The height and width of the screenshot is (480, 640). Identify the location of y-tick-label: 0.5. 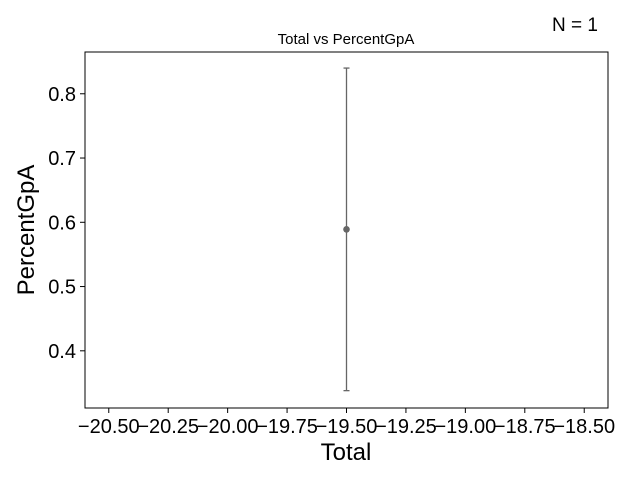
(62, 288).